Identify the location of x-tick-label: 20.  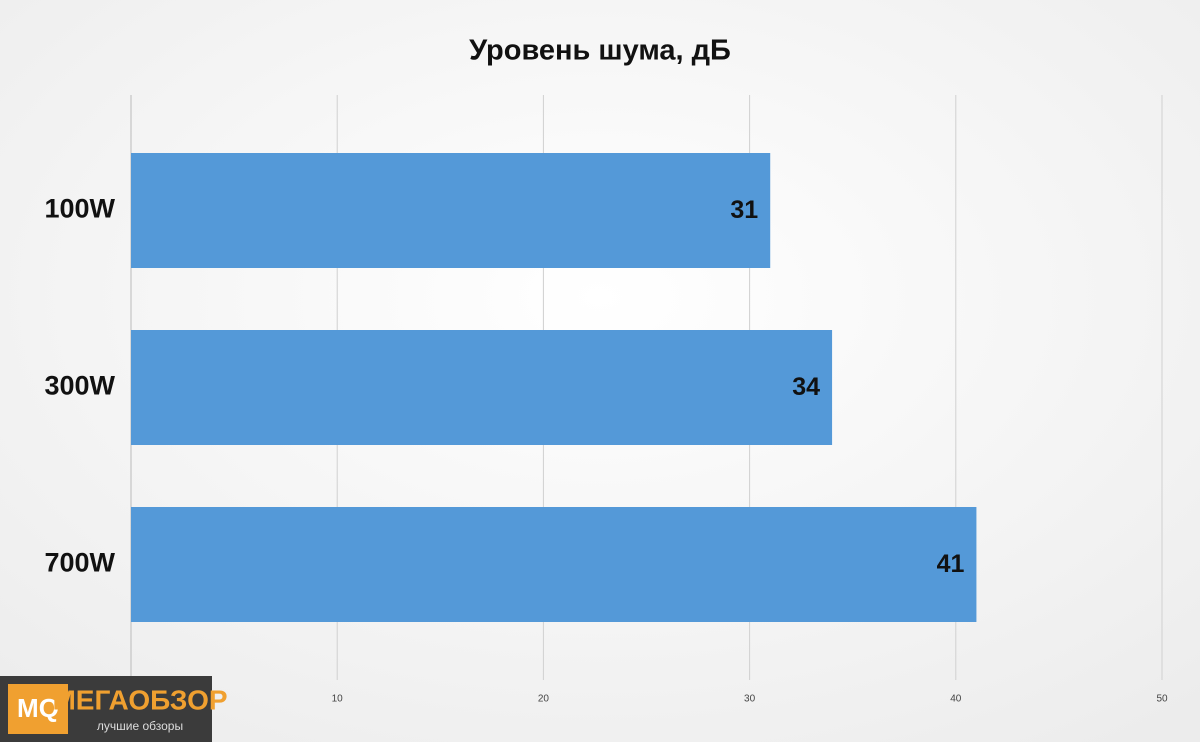
(544, 699).